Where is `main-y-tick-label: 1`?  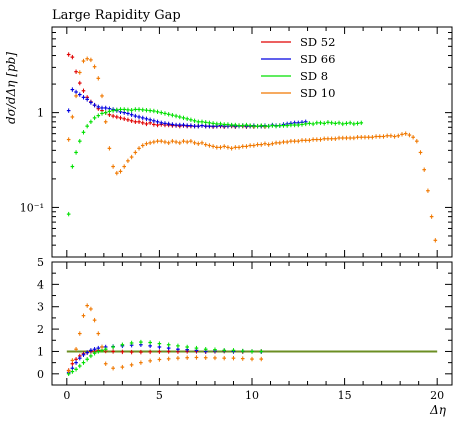 main-y-tick-label: 1 is located at coordinates (40, 113).